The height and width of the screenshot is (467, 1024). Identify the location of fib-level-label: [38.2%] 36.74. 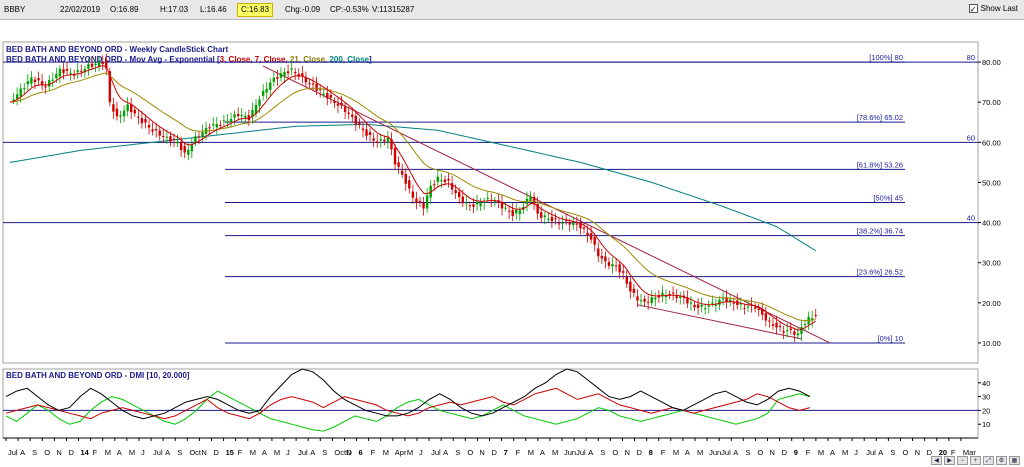
(880, 231).